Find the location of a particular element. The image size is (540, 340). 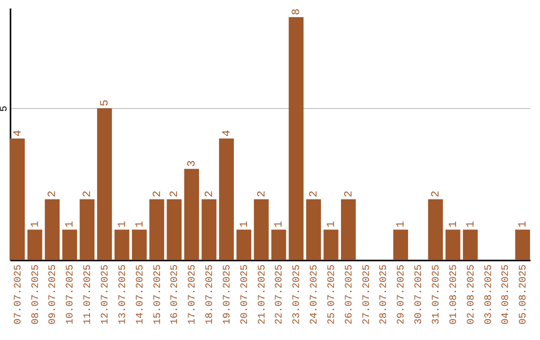

x-tick-label: 01.08.2025 is located at coordinates (454, 294).